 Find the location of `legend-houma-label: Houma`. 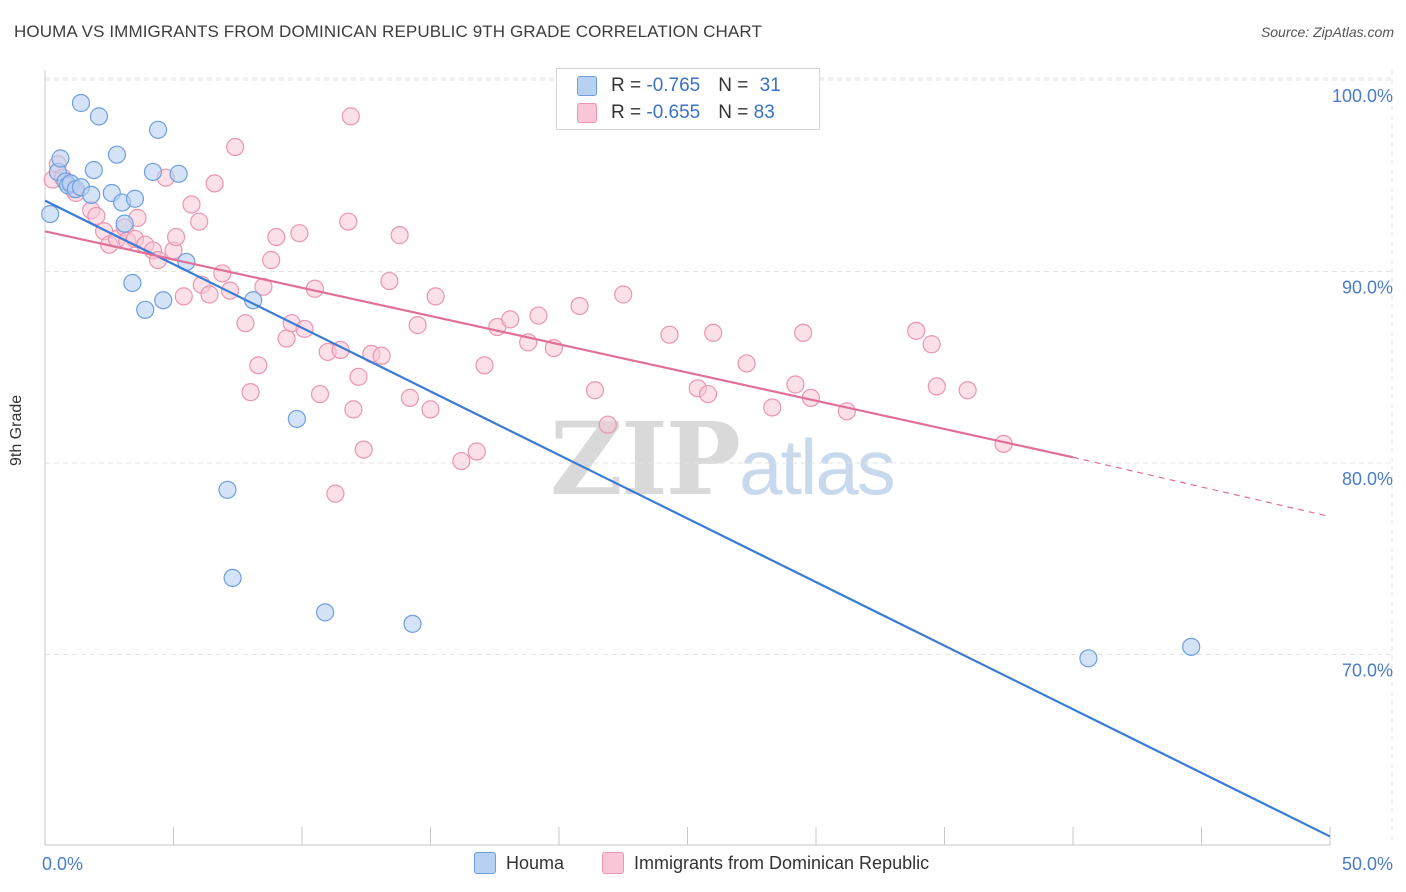

legend-houma-label: Houma is located at coordinates (535, 862).